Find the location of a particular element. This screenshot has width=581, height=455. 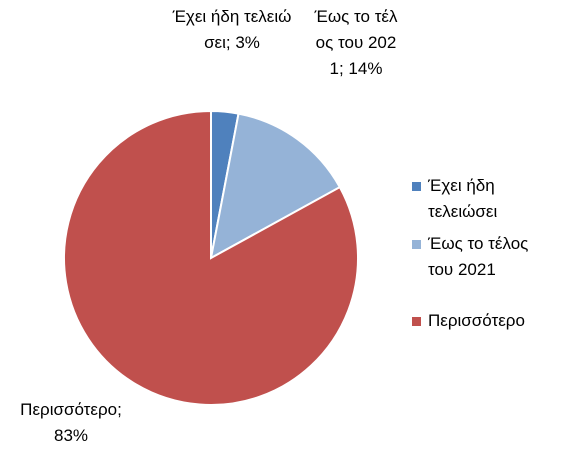

data-label: Περισσότερο; 83% is located at coordinates (71, 422).